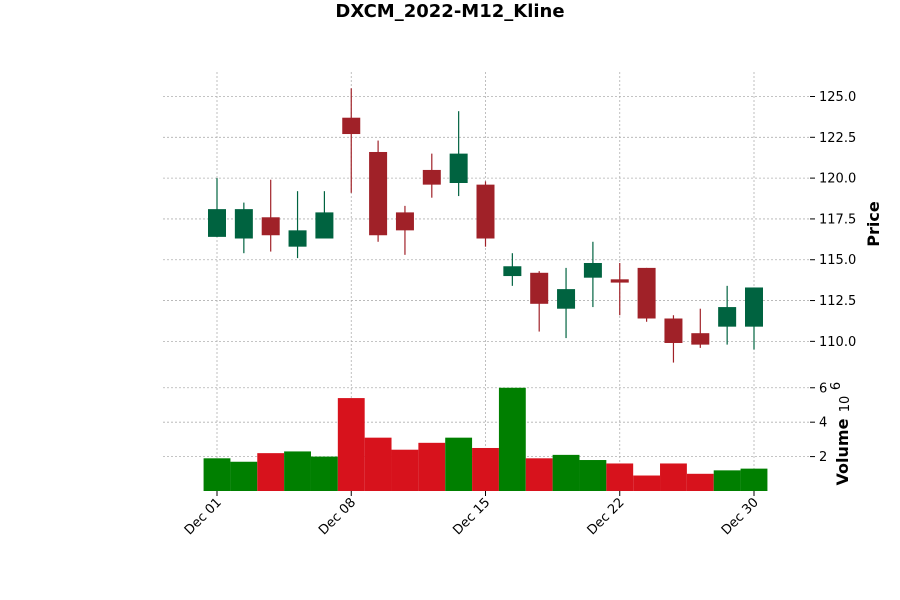  I want to click on date-tick-label: Dec 22, so click(606, 516).